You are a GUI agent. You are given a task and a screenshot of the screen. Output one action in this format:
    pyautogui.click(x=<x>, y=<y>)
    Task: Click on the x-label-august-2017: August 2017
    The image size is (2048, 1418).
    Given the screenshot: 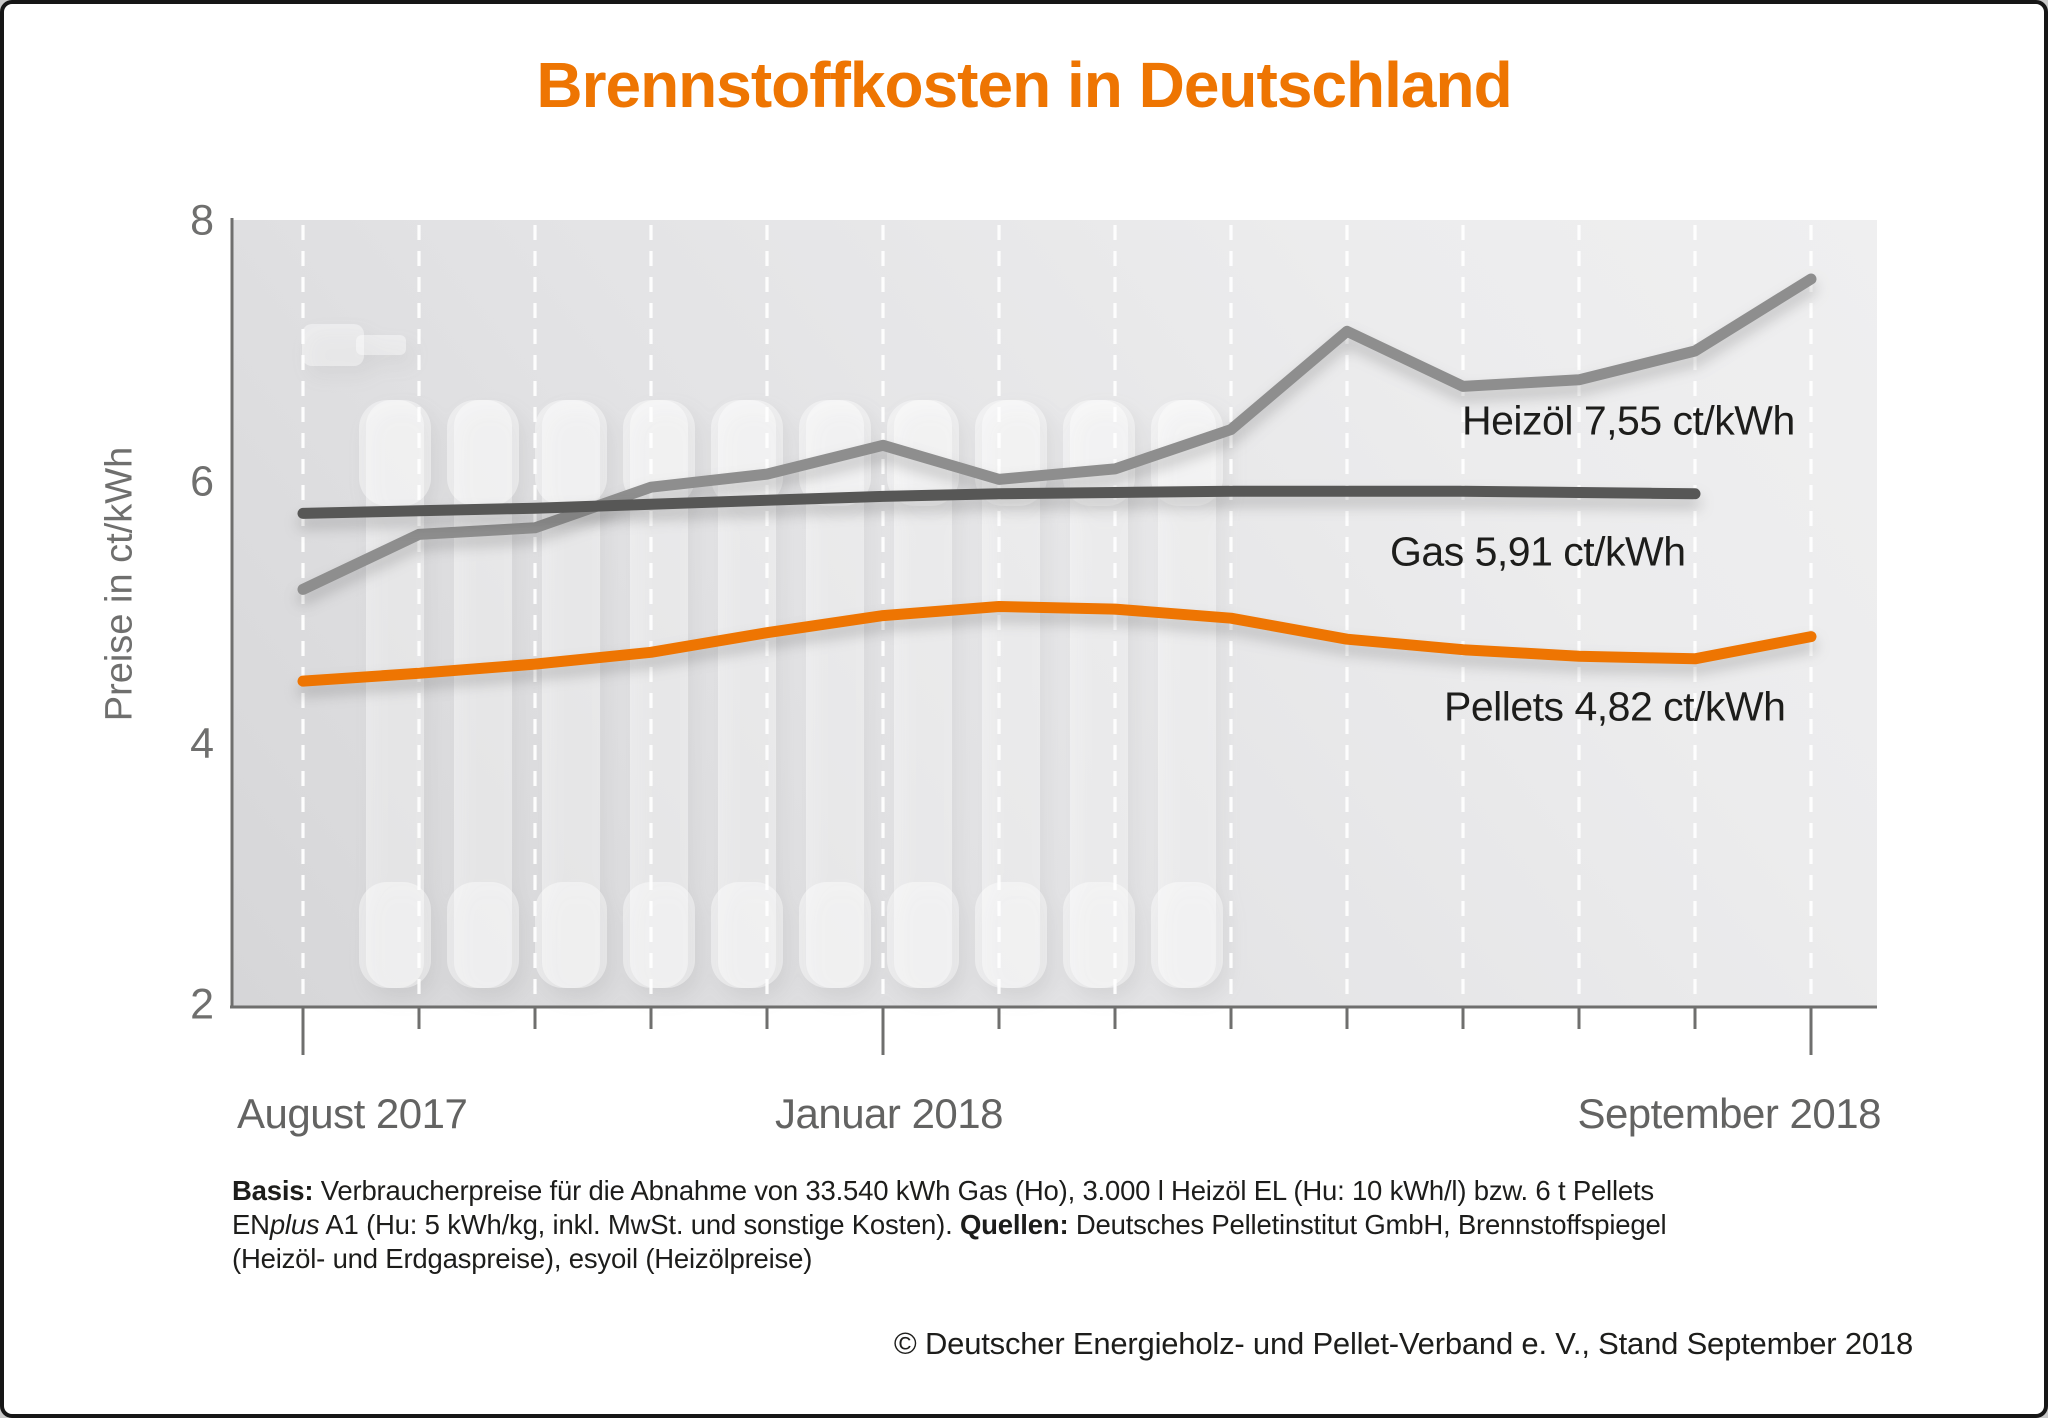 What is the action you would take?
    pyautogui.click(x=352, y=1113)
    